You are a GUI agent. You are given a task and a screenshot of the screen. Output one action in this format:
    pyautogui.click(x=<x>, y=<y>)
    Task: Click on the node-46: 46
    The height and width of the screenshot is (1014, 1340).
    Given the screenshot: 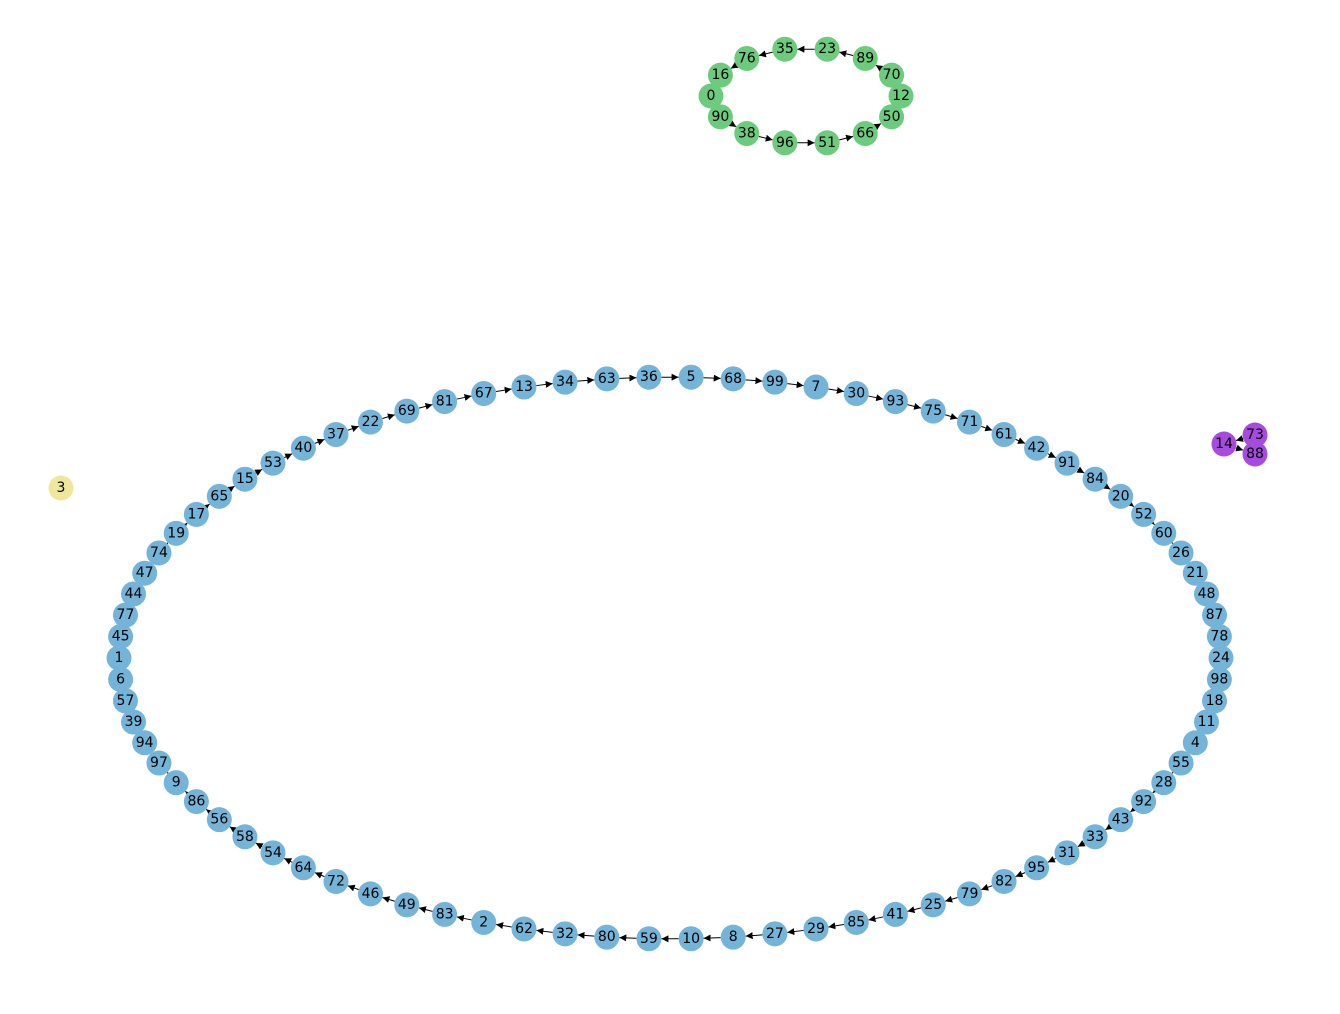 What is the action you would take?
    pyautogui.click(x=370, y=894)
    